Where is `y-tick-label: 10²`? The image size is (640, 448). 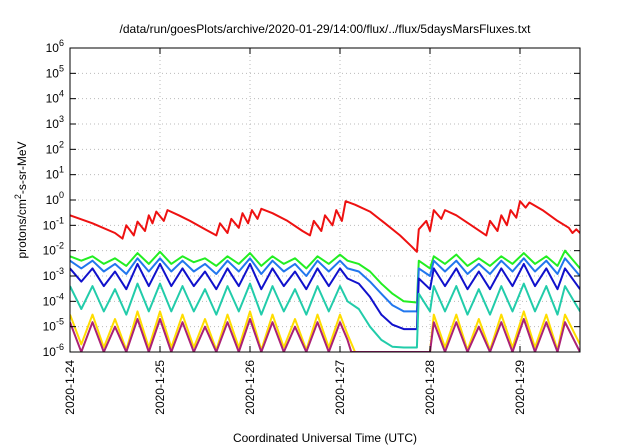 y-tick-label: 10² is located at coordinates (55, 147).